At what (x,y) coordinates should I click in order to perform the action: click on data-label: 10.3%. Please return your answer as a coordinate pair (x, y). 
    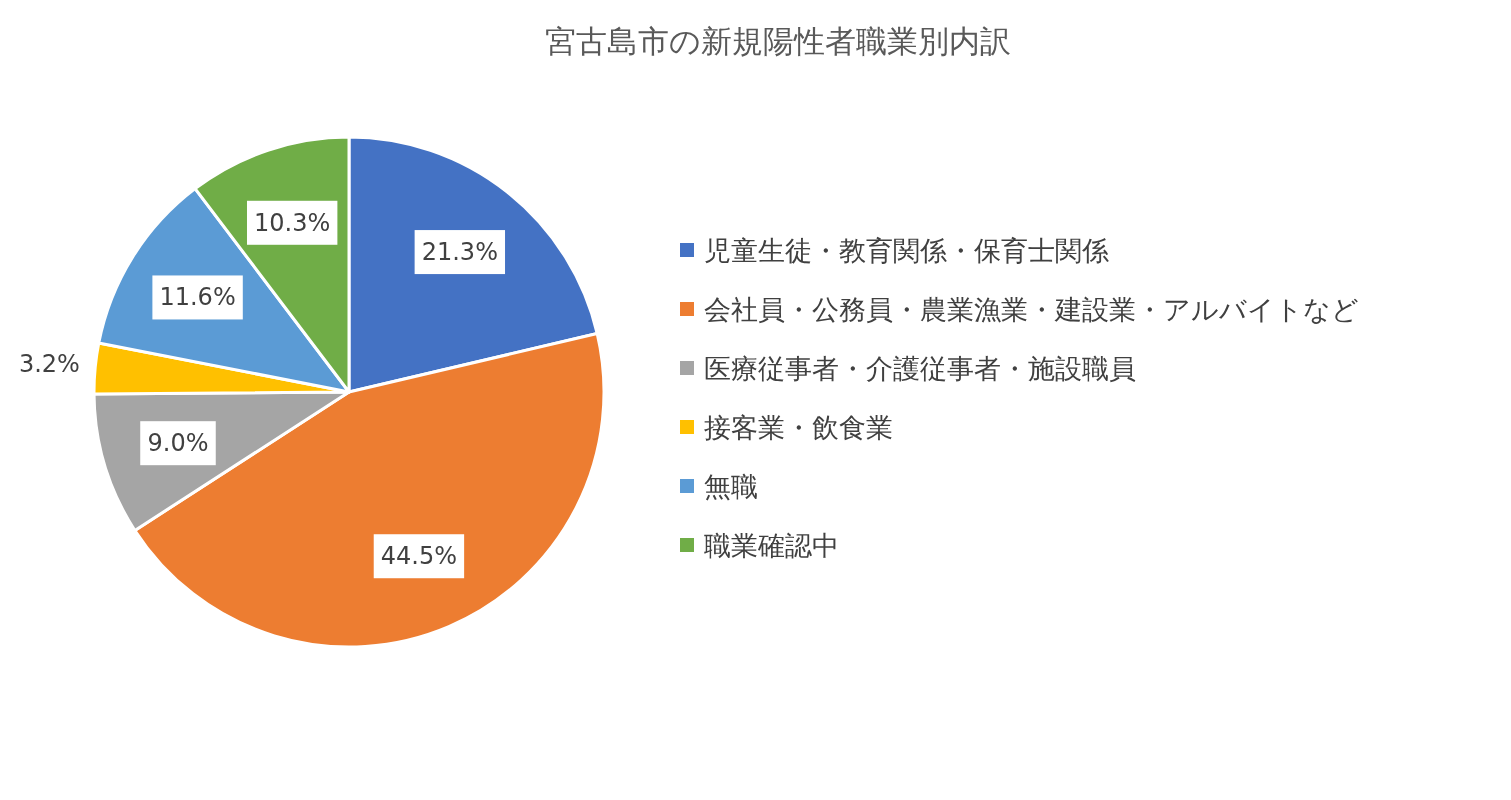
    Looking at the image, I should click on (292, 222).